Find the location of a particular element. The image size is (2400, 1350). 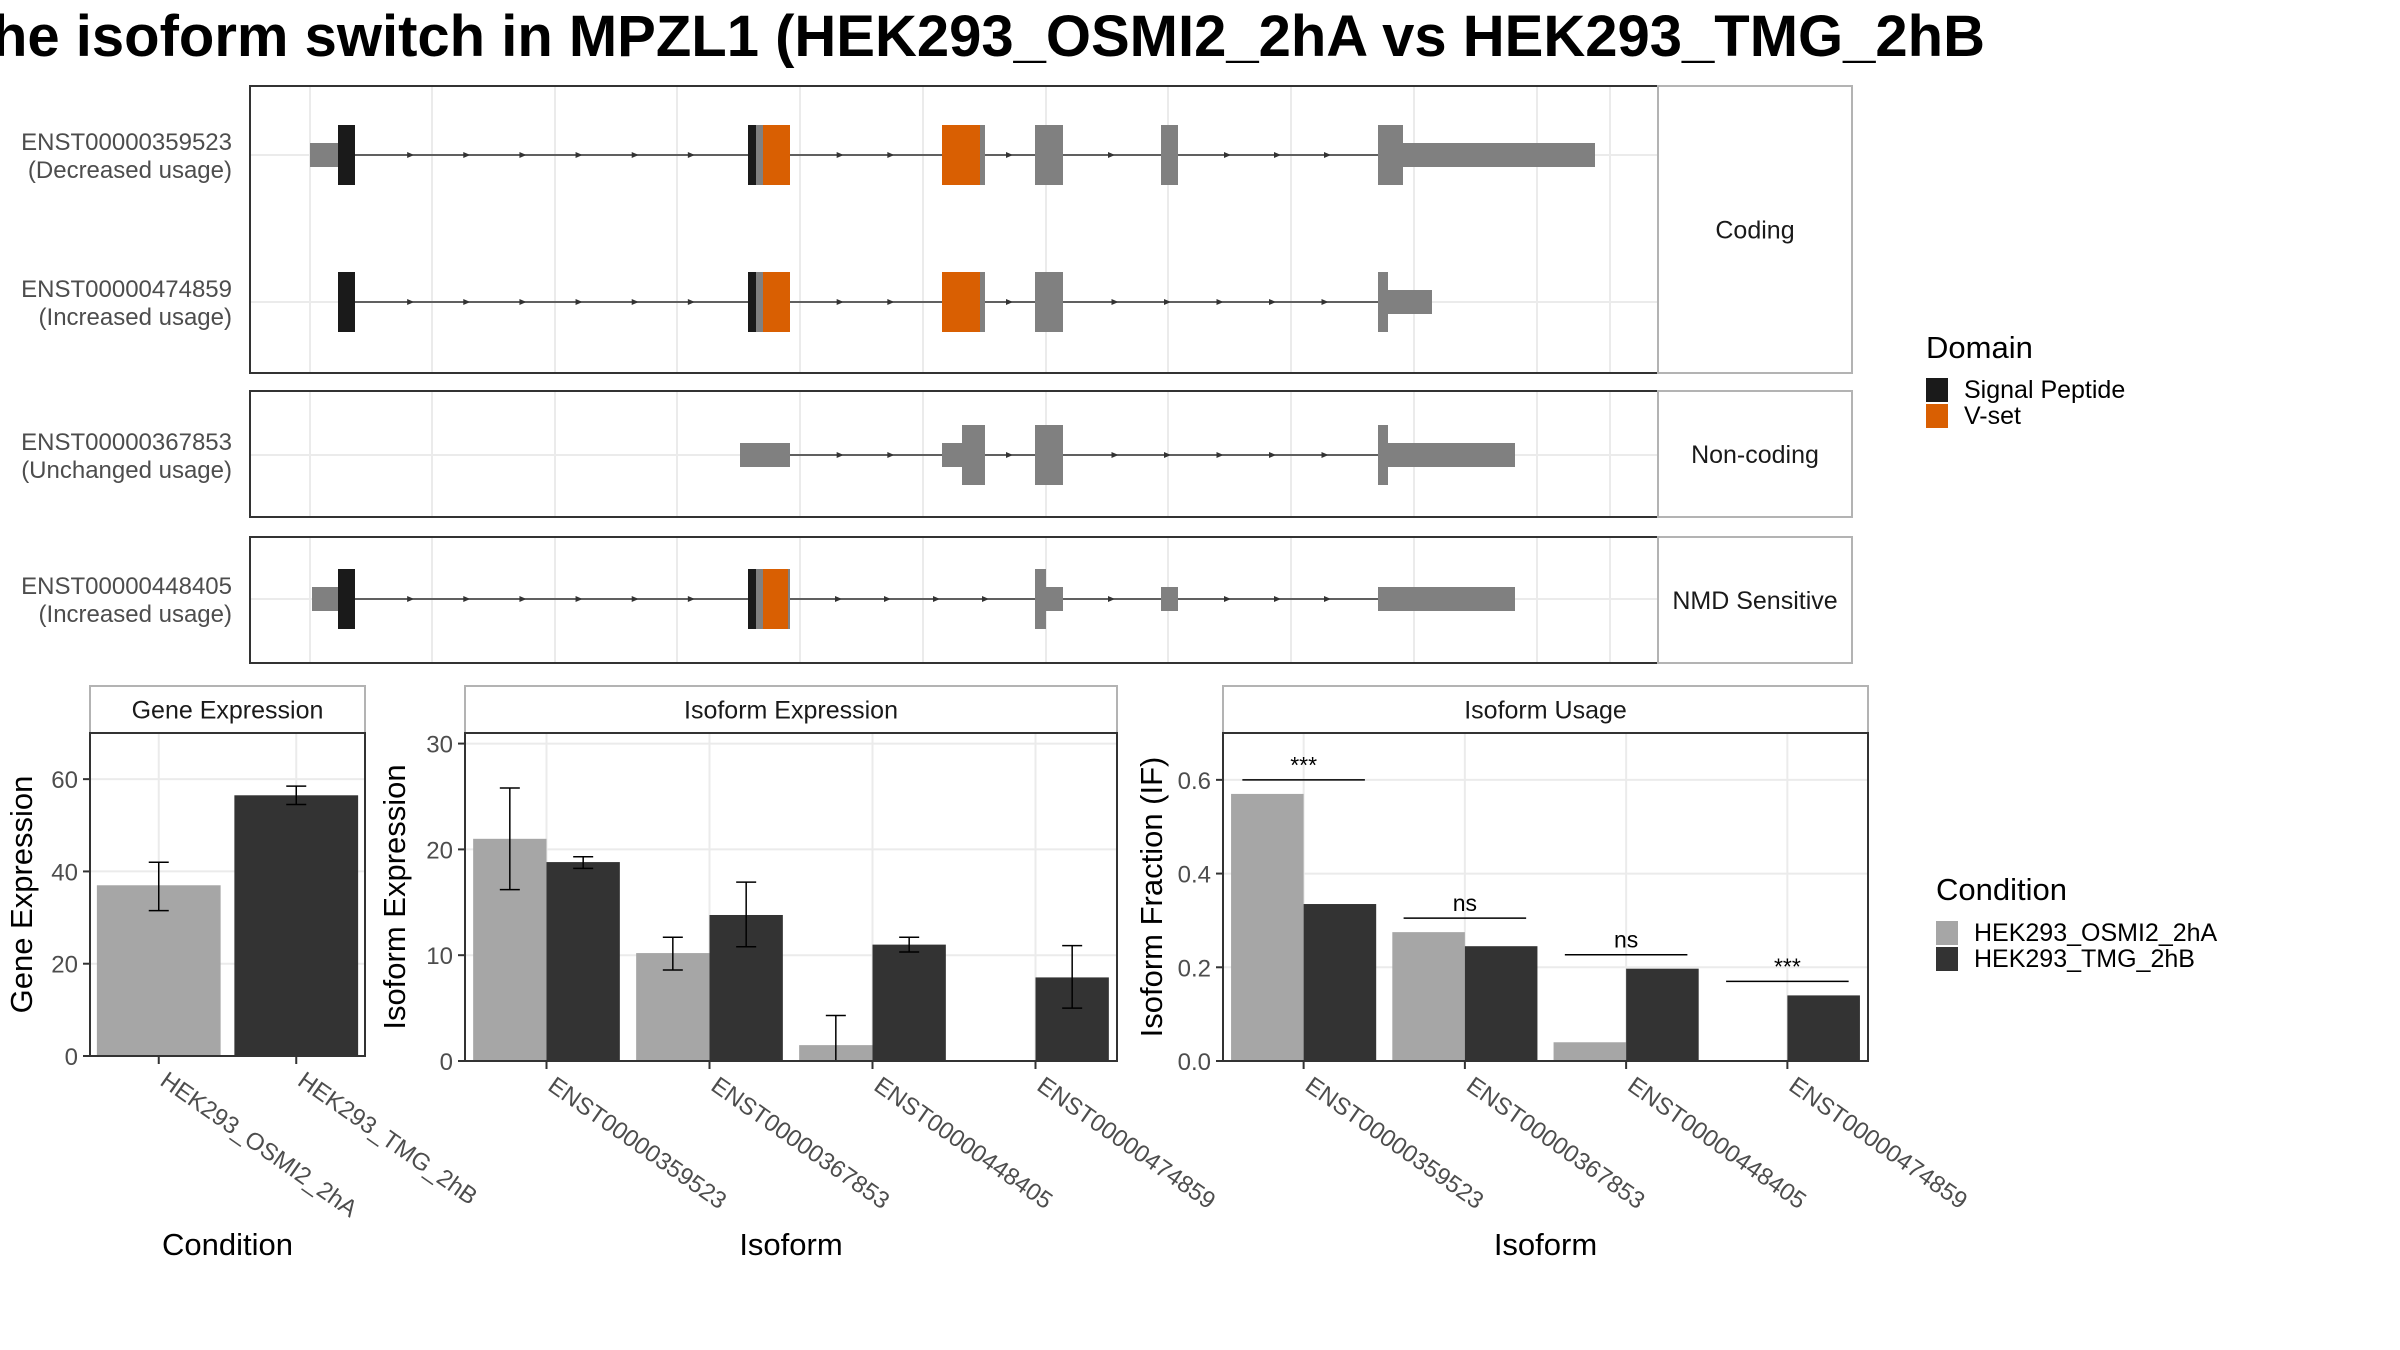

category-label: Coding is located at coordinates (1754, 231).